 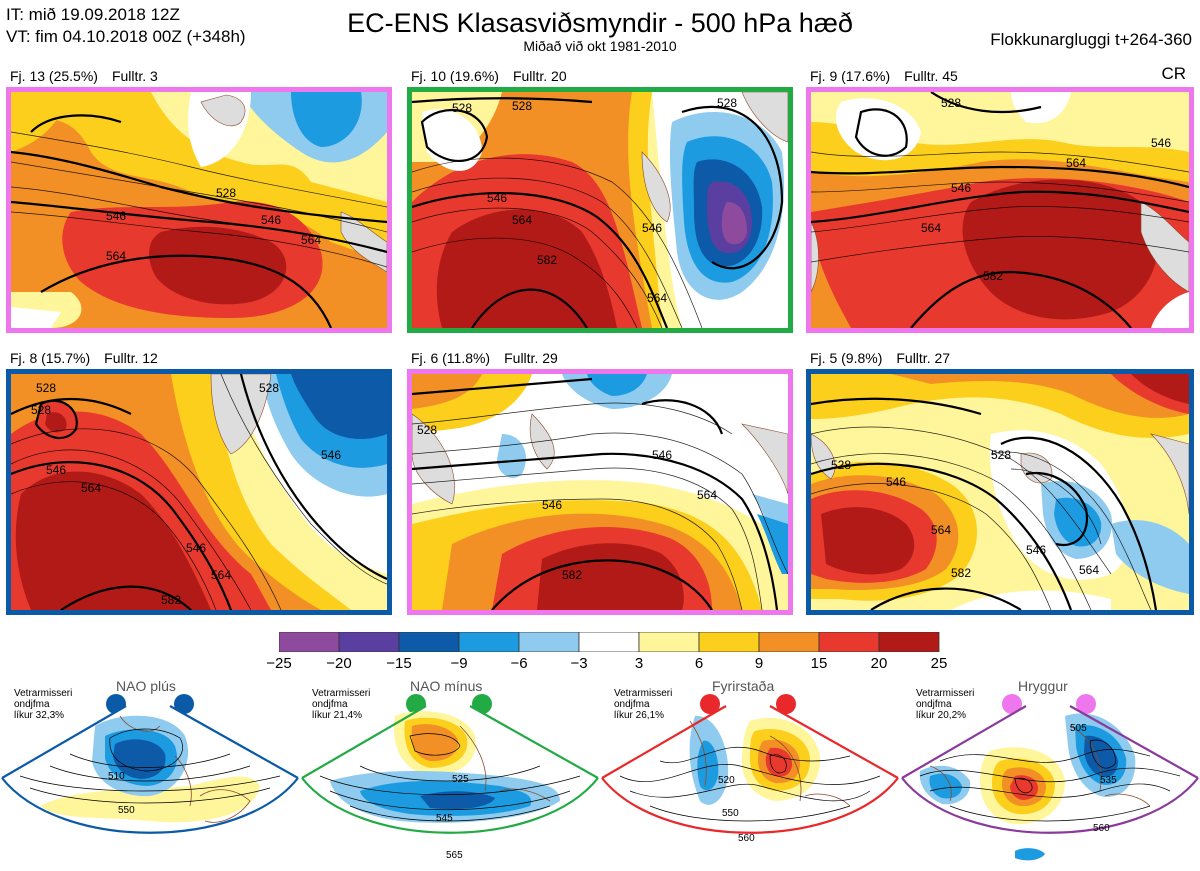 What do you see at coordinates (444, 818) in the screenshot?
I see `contour-label: 545` at bounding box center [444, 818].